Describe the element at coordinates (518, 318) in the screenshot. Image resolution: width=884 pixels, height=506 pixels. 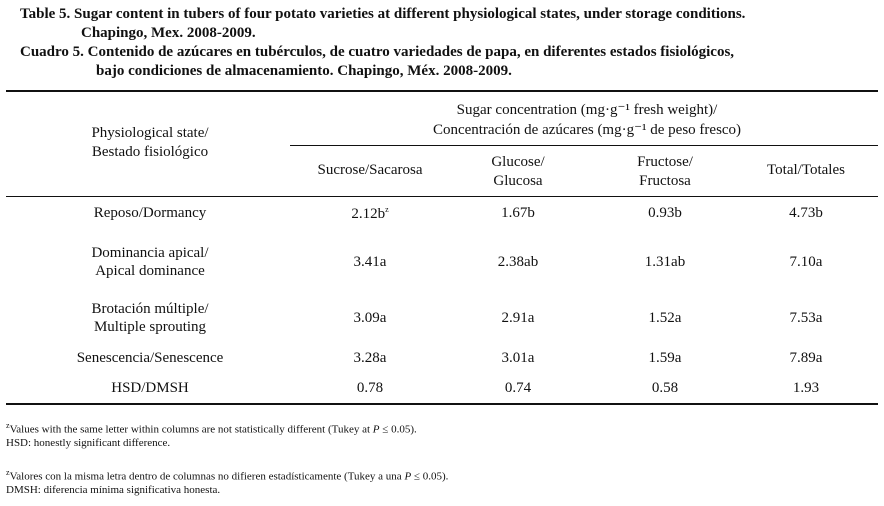
I see `cell: 2.91a` at that location.